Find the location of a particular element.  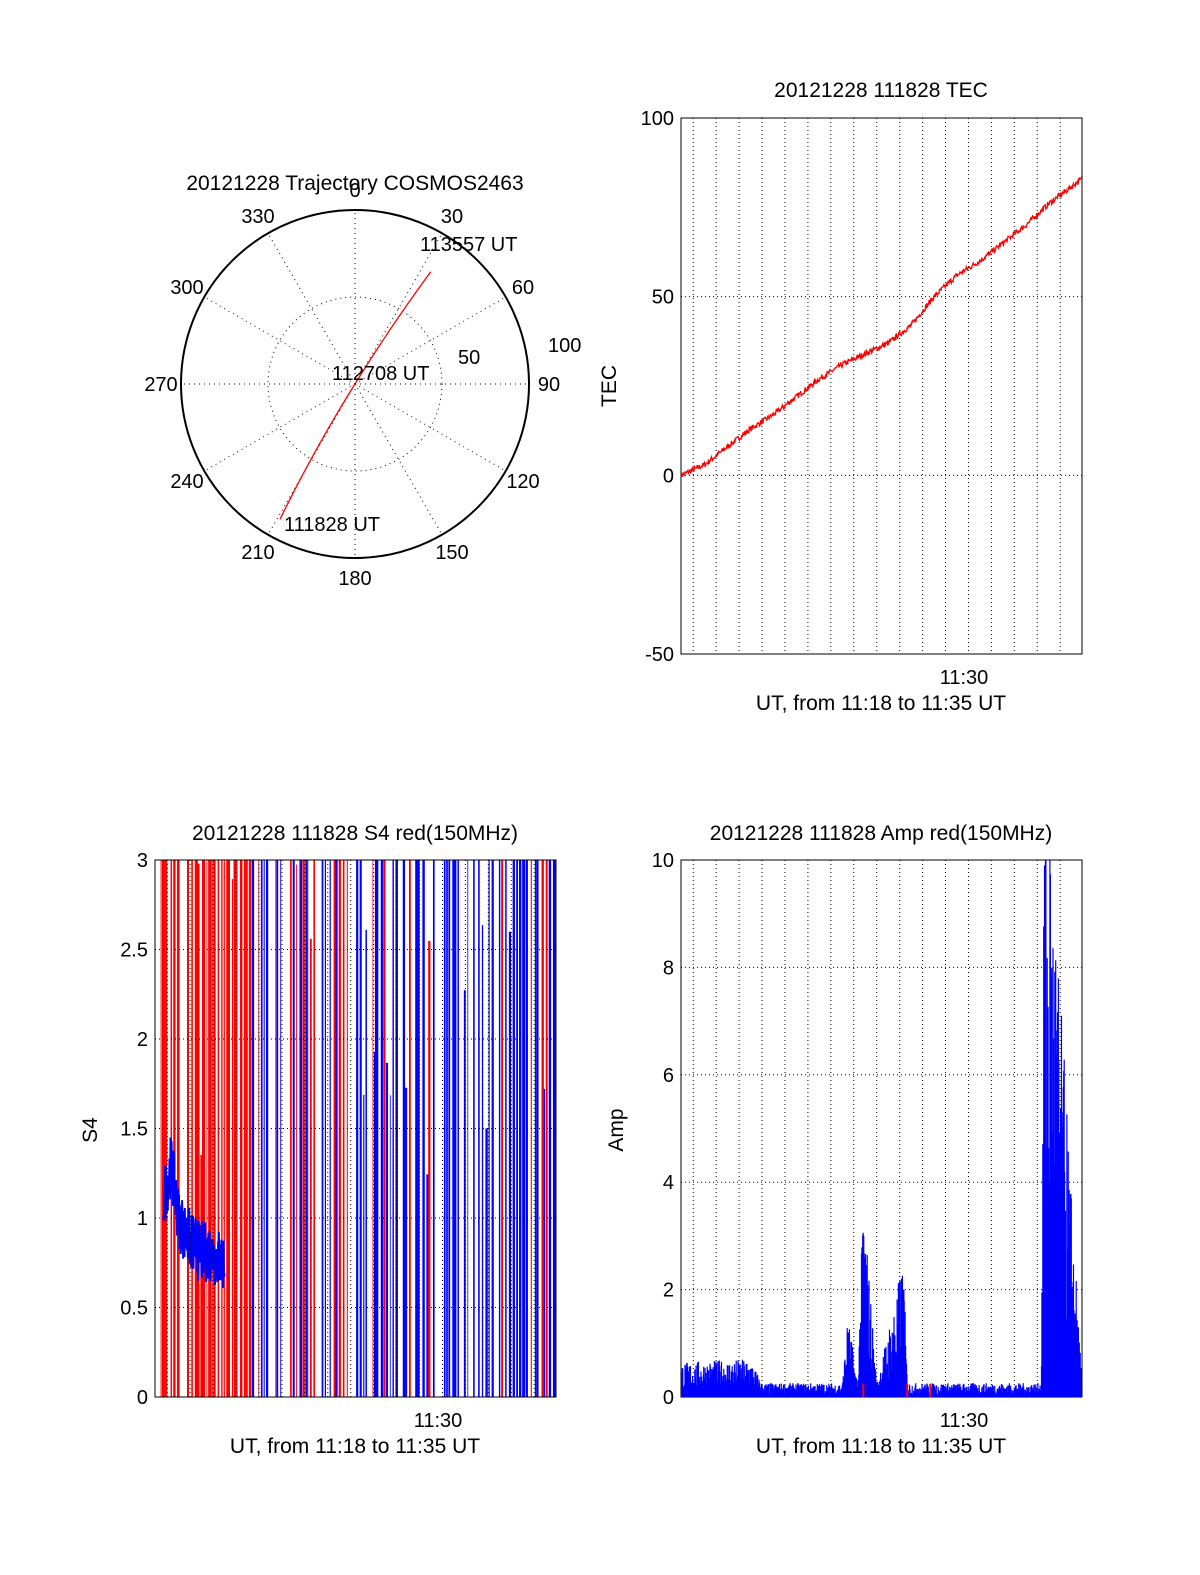

amp-noise-bars is located at coordinates (881, 1128).